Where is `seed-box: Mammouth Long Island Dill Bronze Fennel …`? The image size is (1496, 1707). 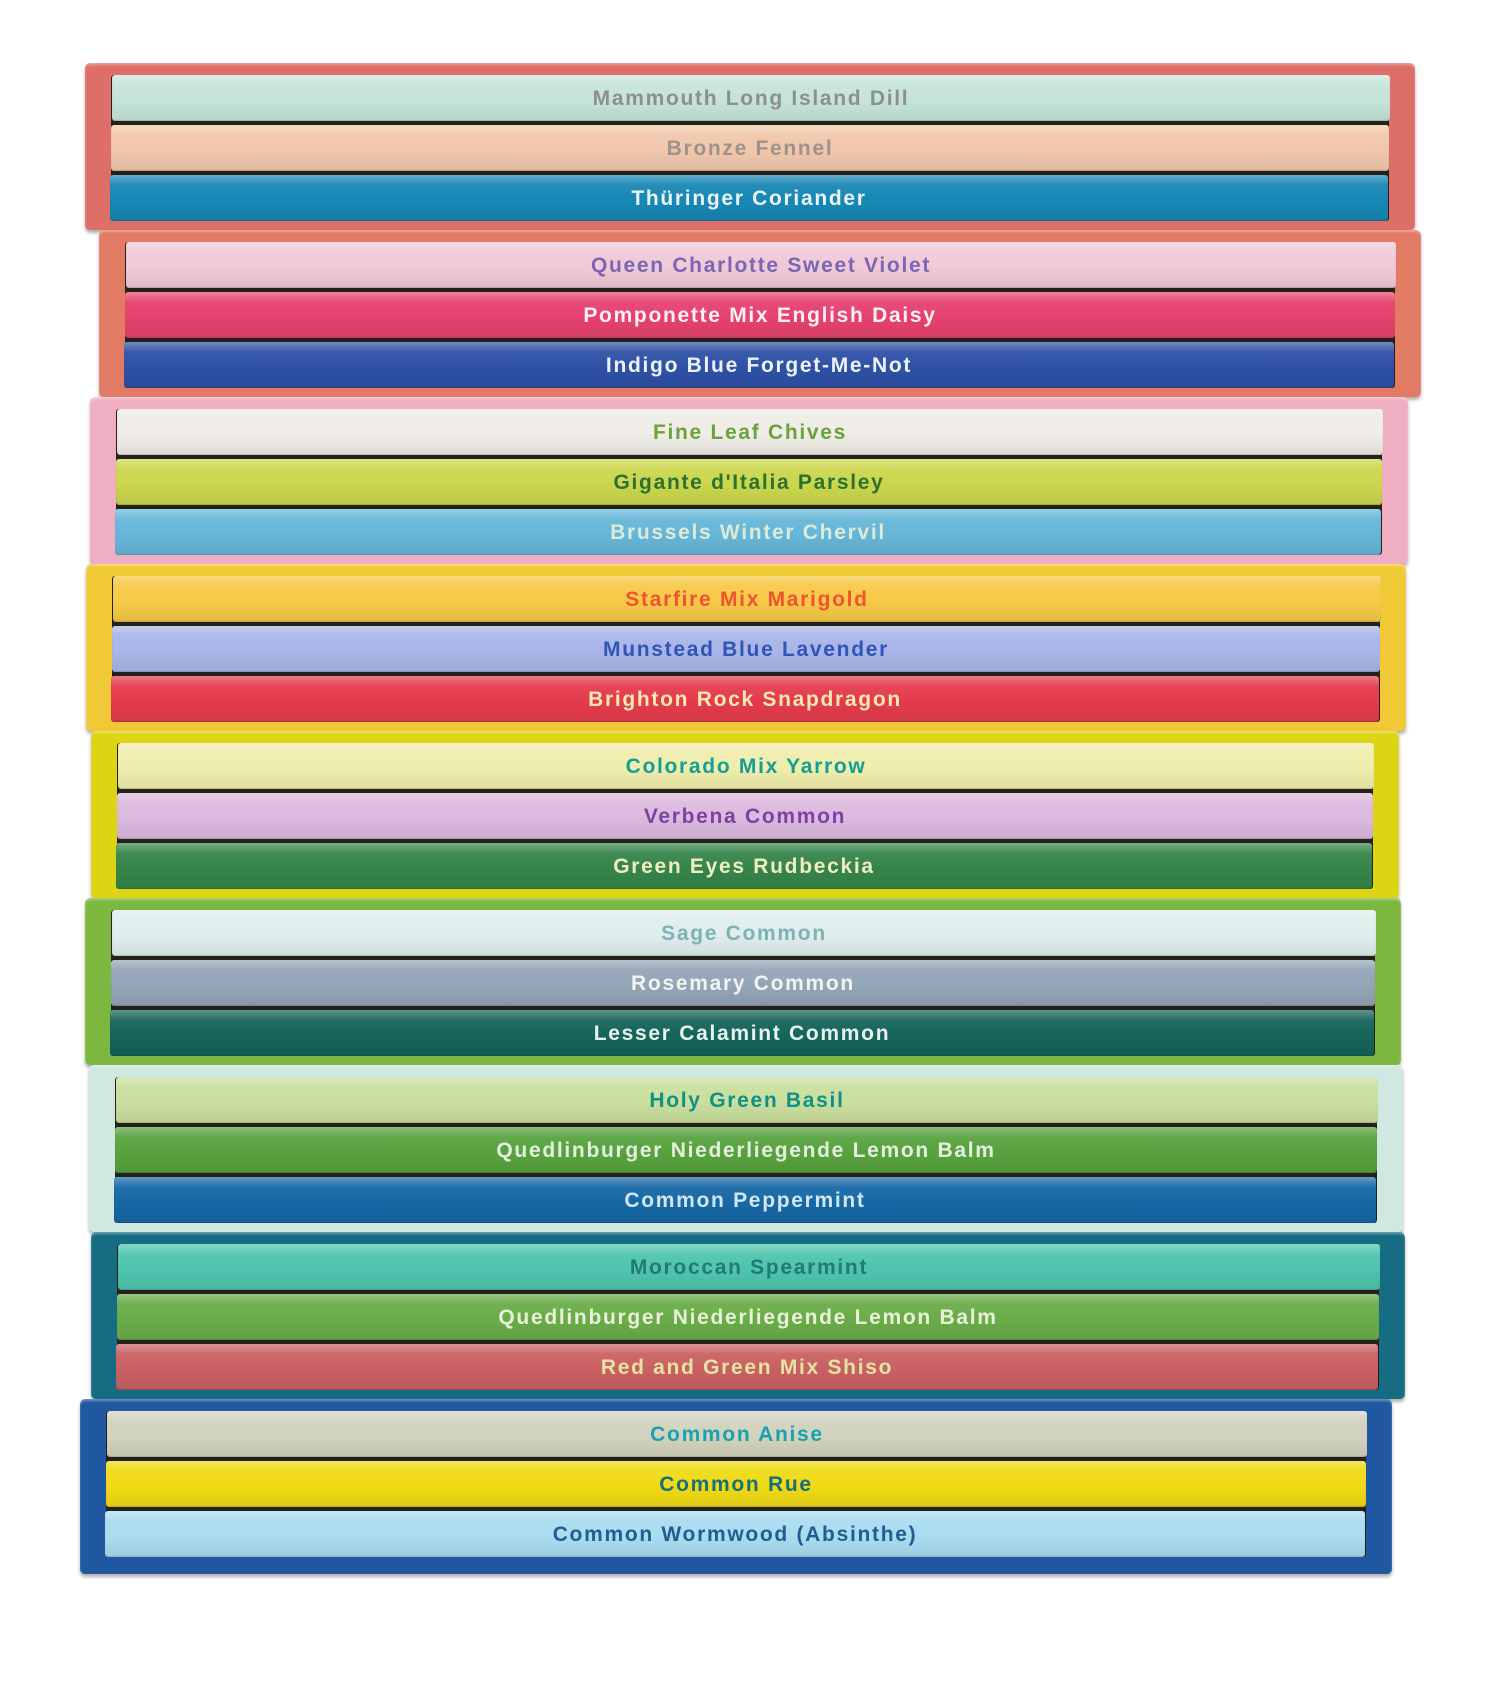
seed-box: Mammouth Long Island Dill Bronze Fennel … is located at coordinates (750, 146).